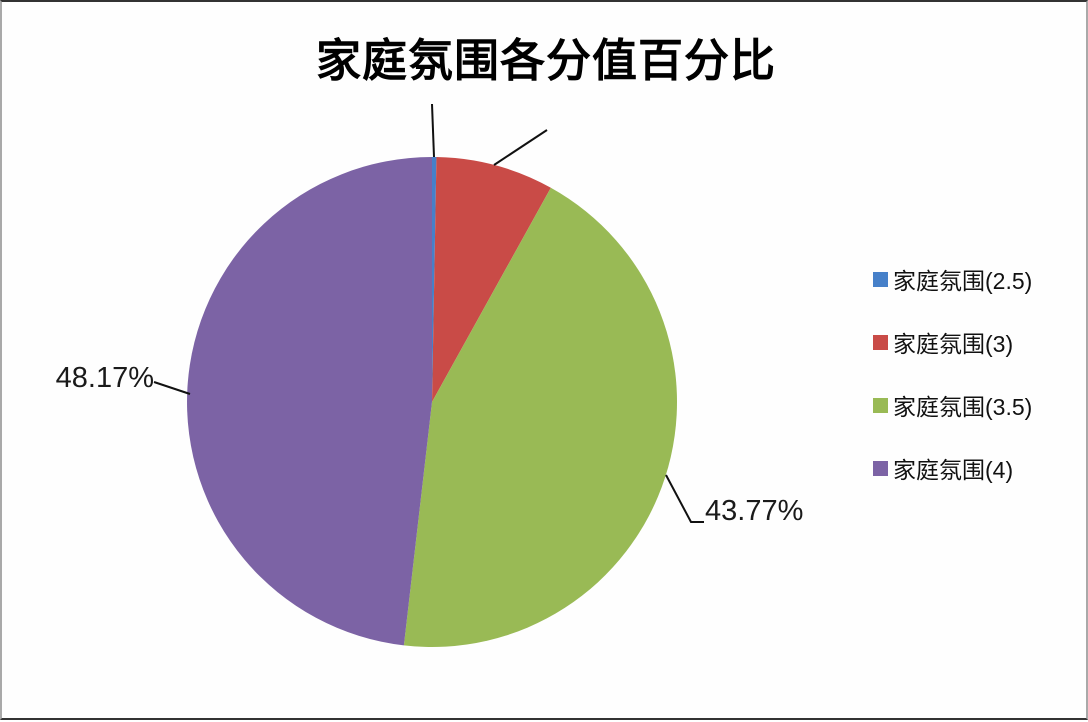 The image size is (1088, 722). What do you see at coordinates (963, 281) in the screenshot?
I see `legend-label-2-5: 家庭氛围(2.5)` at bounding box center [963, 281].